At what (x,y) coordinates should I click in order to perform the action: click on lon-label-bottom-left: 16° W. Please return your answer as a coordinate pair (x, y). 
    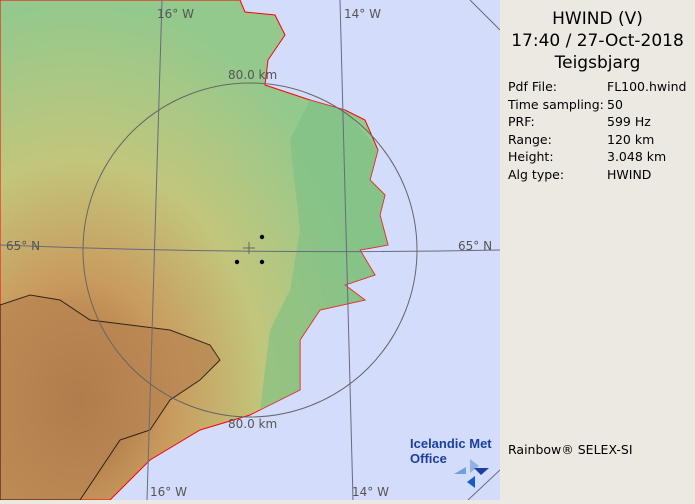
    Looking at the image, I should click on (168, 492).